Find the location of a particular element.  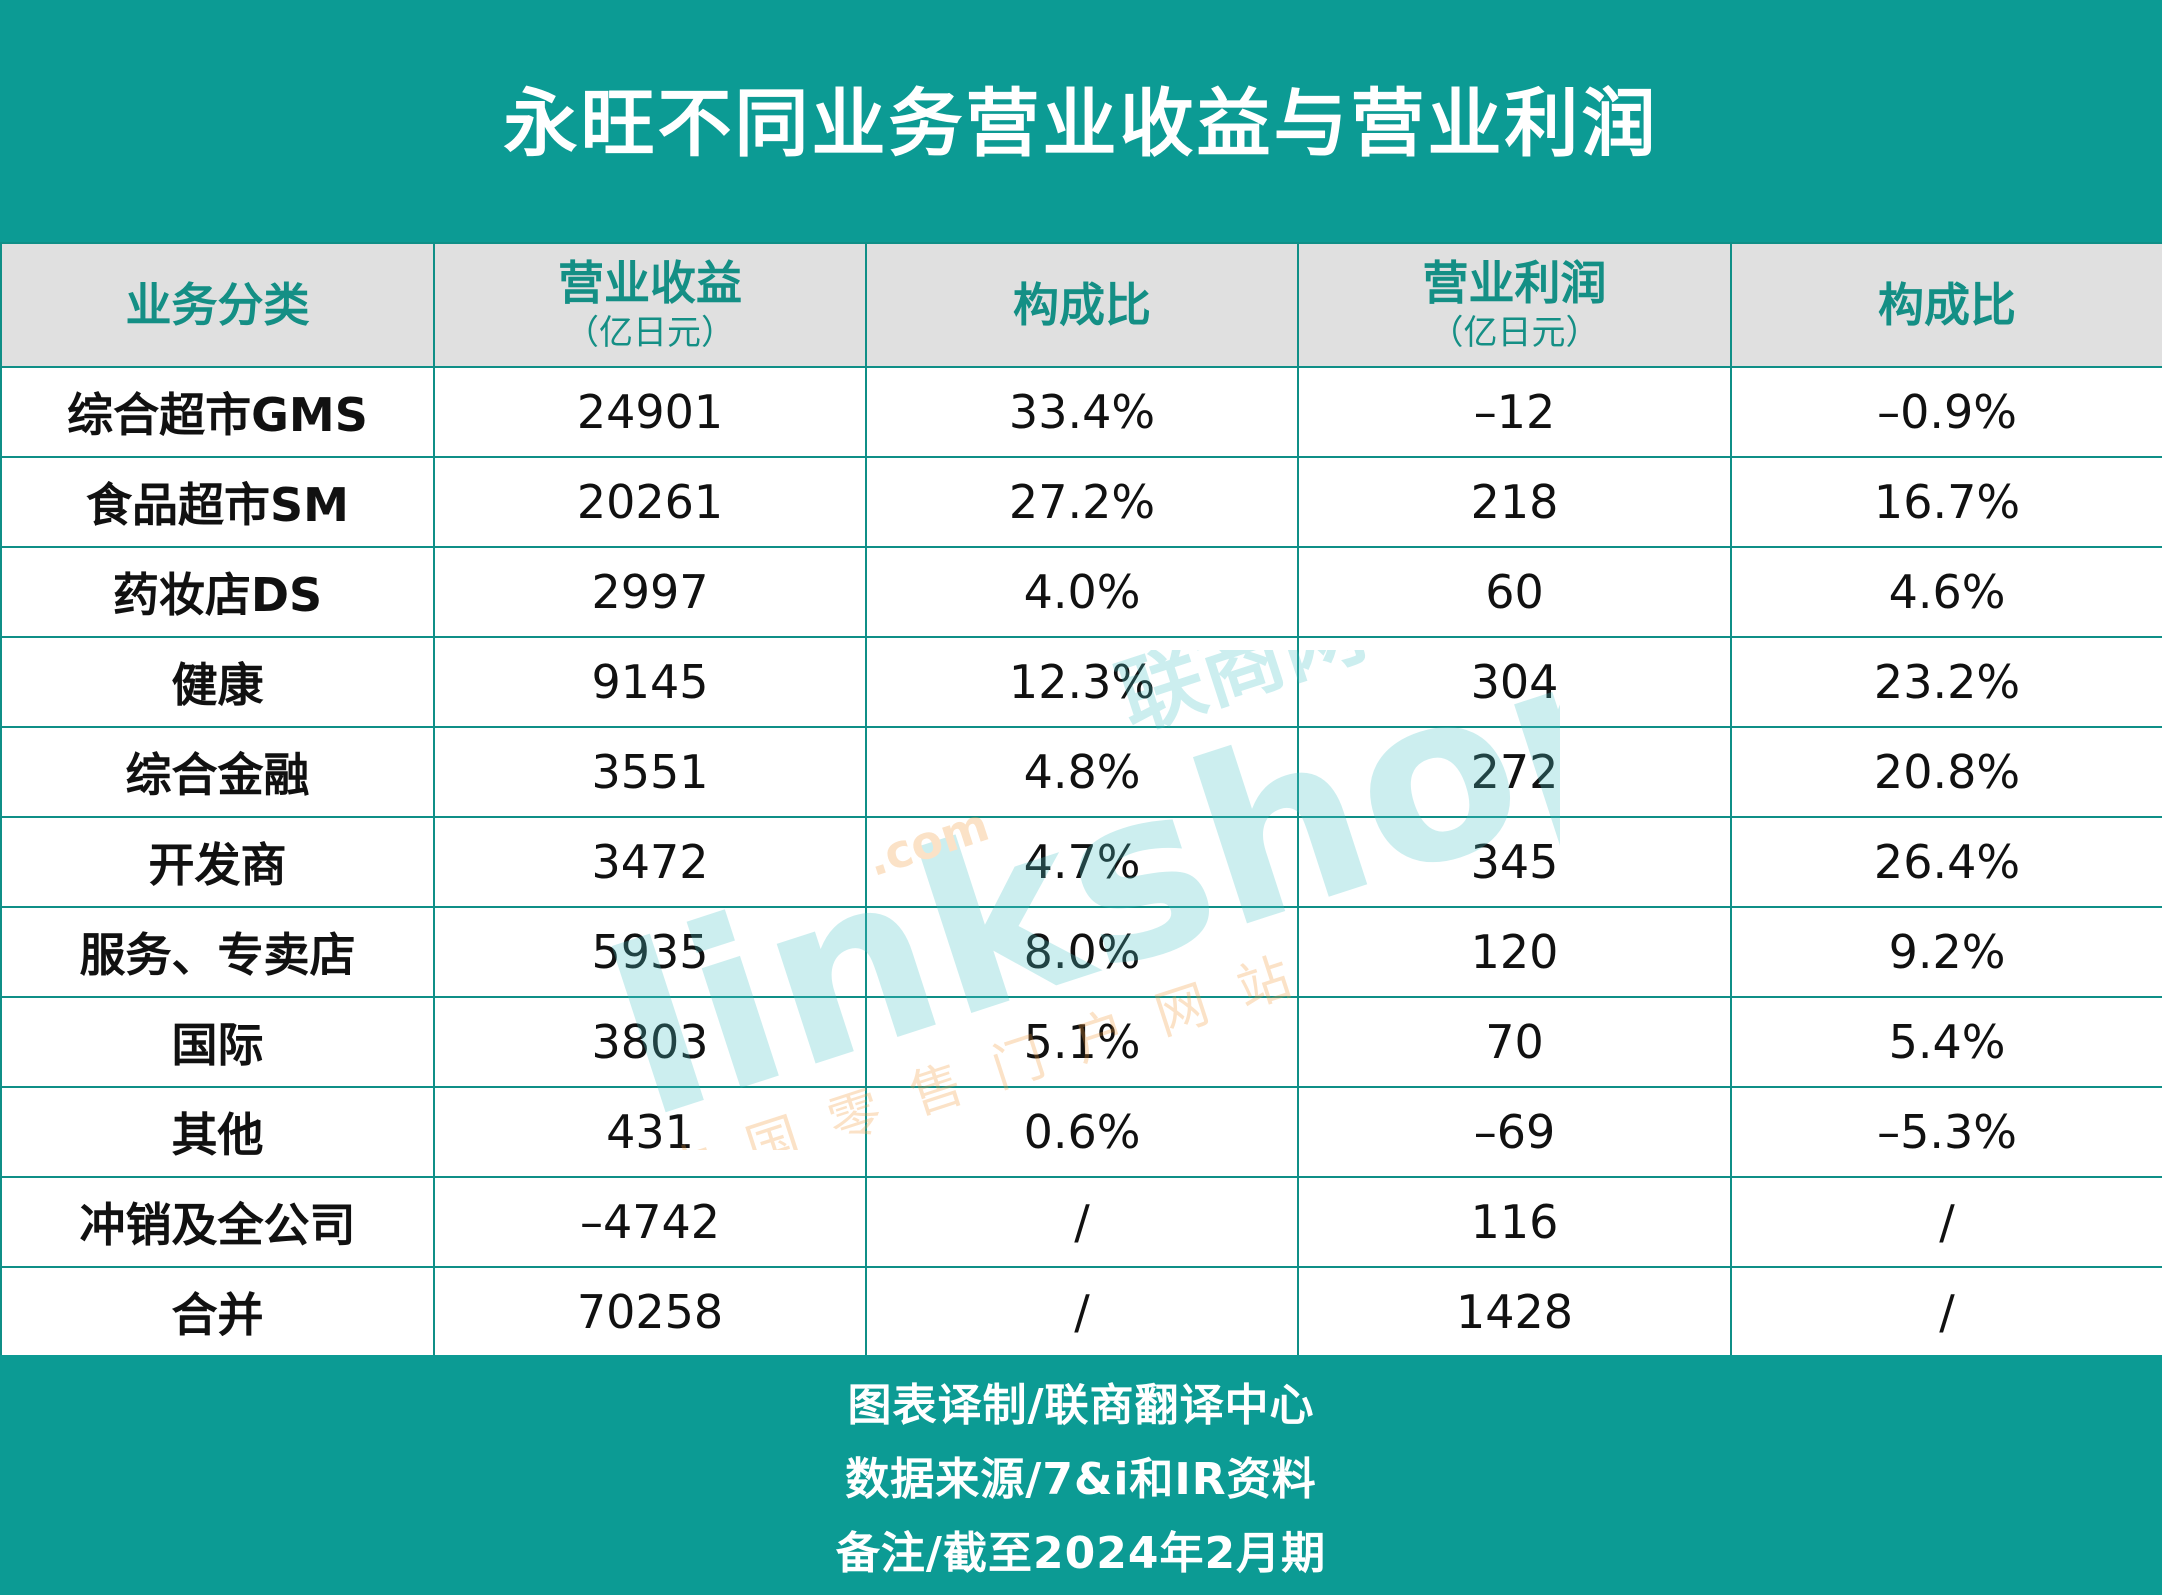

footer-source: 数据来源/7&i和IR资料 is located at coordinates (1081, 1479).